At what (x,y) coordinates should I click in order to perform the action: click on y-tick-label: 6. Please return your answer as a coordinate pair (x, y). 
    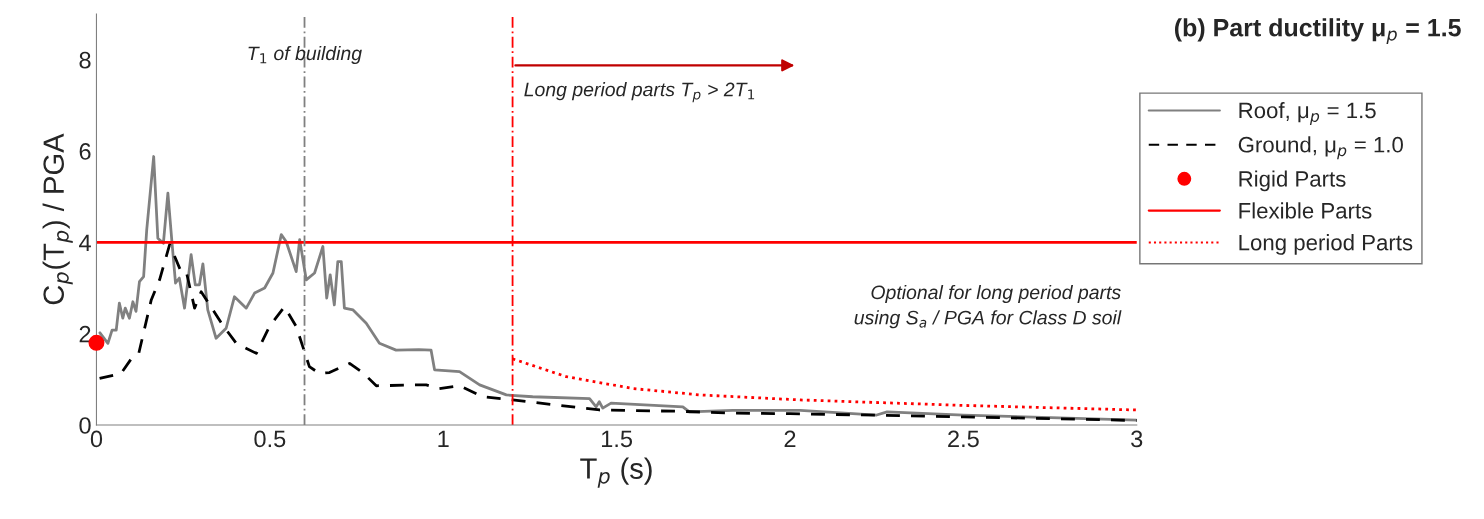
    Looking at the image, I should click on (85, 151).